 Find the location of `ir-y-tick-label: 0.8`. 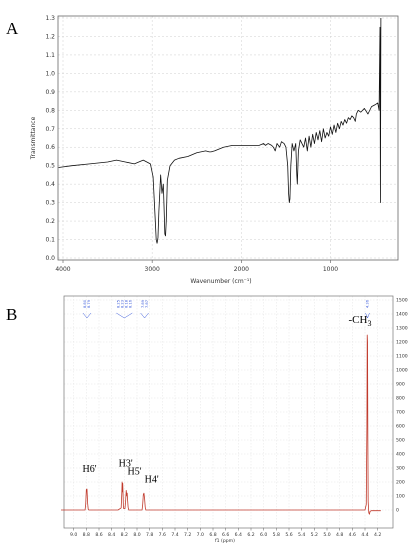

ir-y-tick-label: 0.8 is located at coordinates (50, 110).